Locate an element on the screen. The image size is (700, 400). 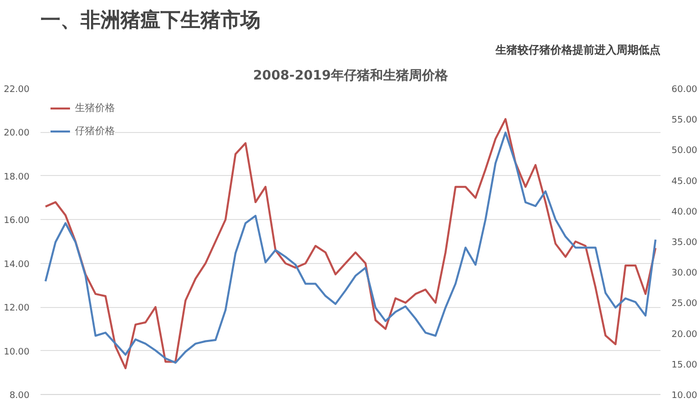
legend-label: 仔猪价格 is located at coordinates (95, 131).